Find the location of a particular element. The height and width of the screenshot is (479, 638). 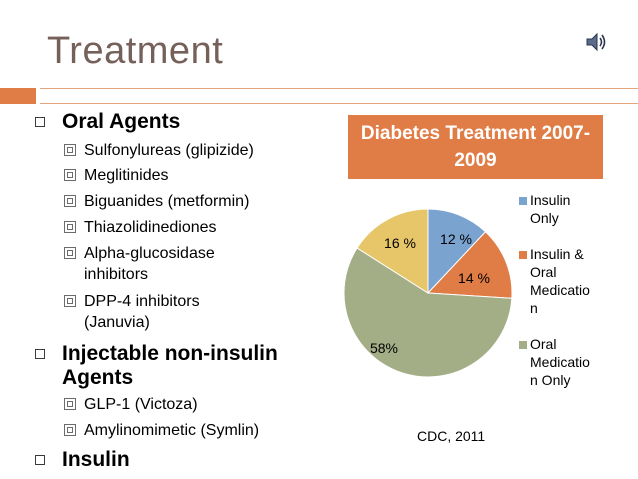

slice-data-label: 14 % is located at coordinates (474, 278).